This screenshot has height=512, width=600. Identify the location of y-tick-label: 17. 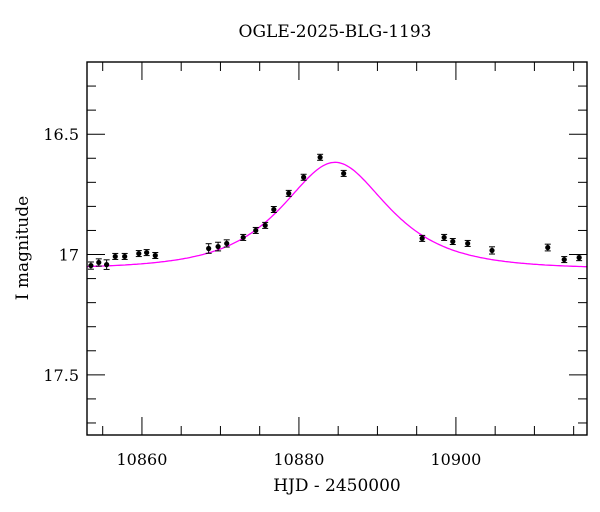
(69, 255).